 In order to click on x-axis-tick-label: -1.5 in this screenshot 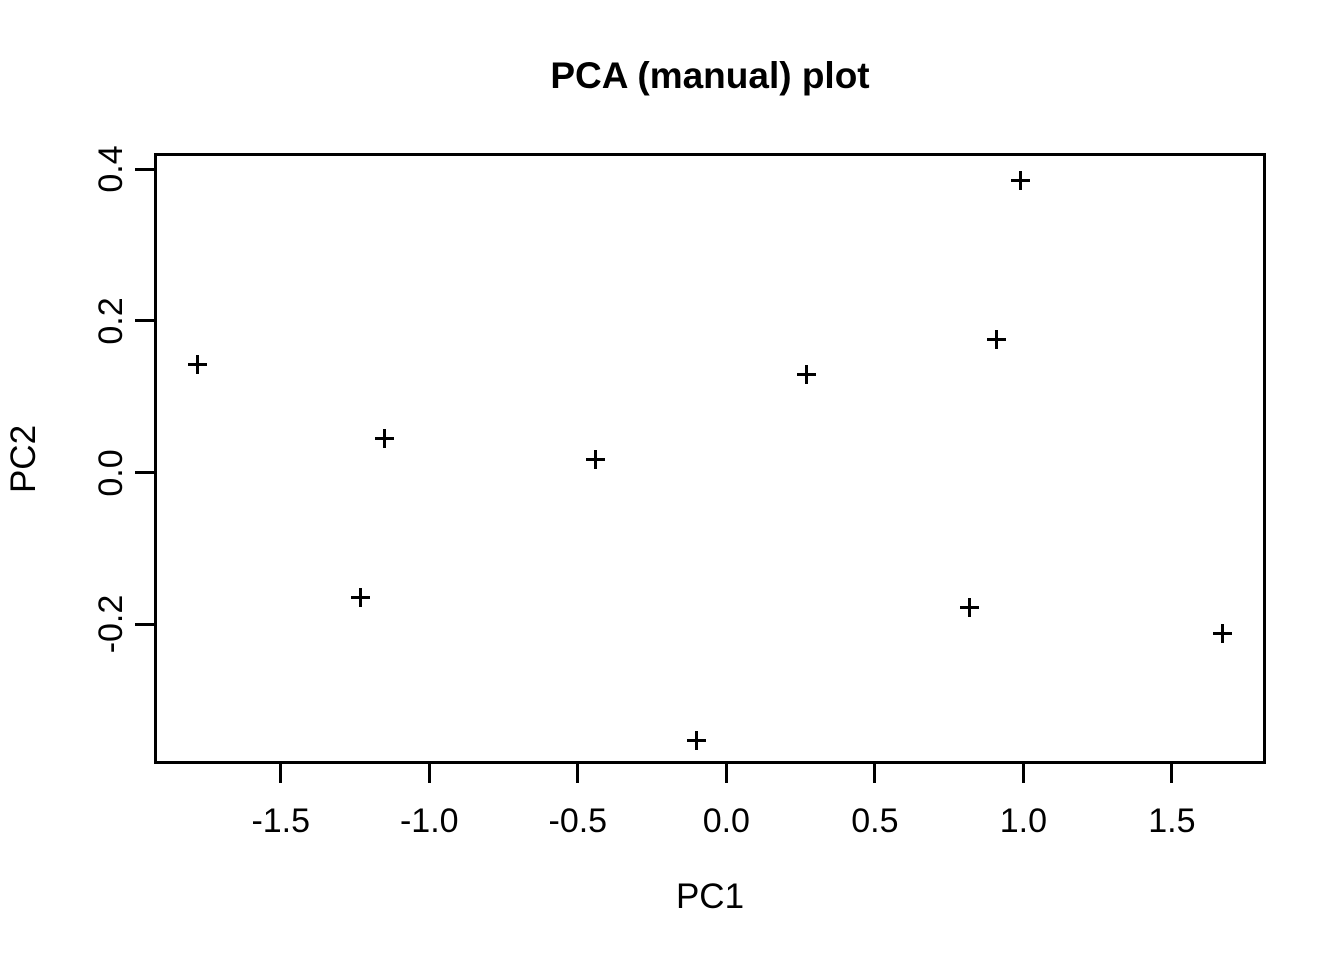, I will do `click(281, 821)`.